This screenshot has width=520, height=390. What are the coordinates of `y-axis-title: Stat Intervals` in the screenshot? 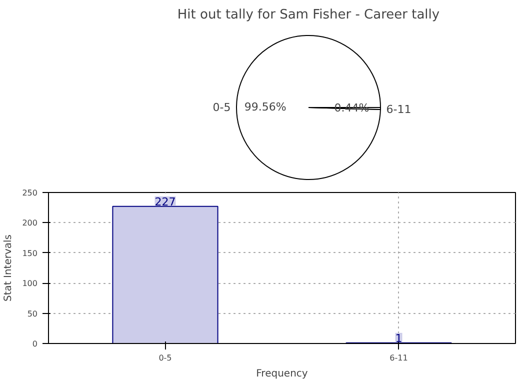 It's located at (8, 268).